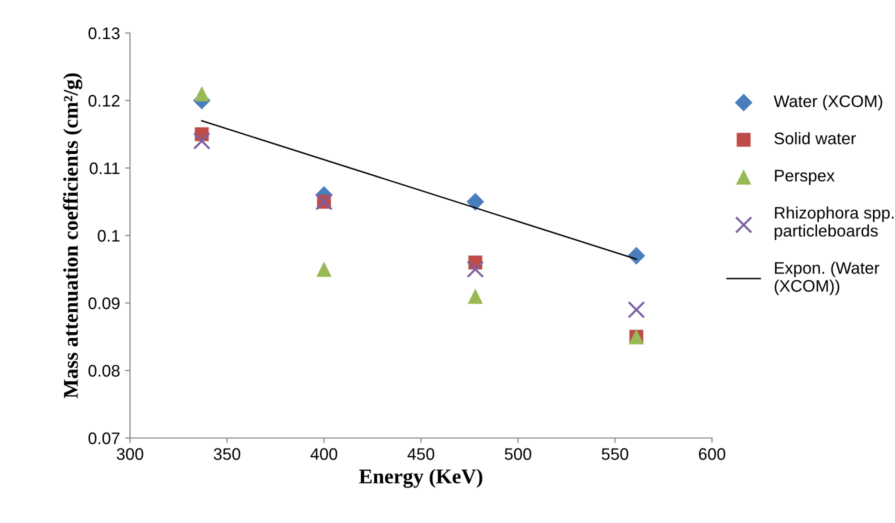 The image size is (895, 523). What do you see at coordinates (712, 454) in the screenshot?
I see `x-tick-label: 600` at bounding box center [712, 454].